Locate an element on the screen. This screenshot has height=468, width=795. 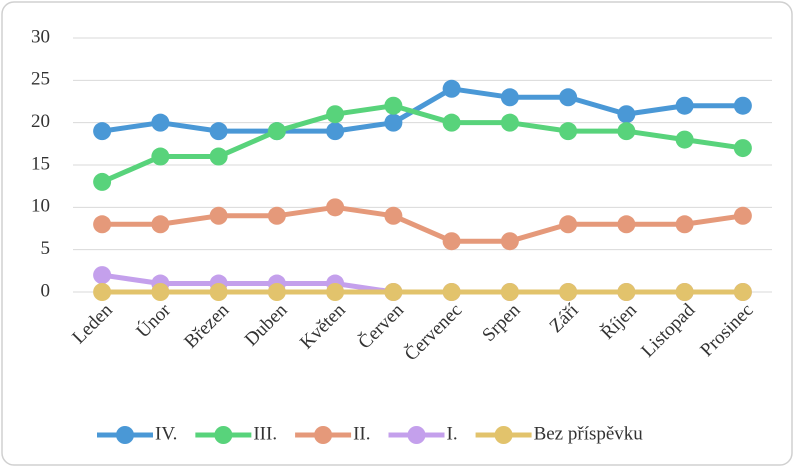
legend-label: III. is located at coordinates (265, 433).